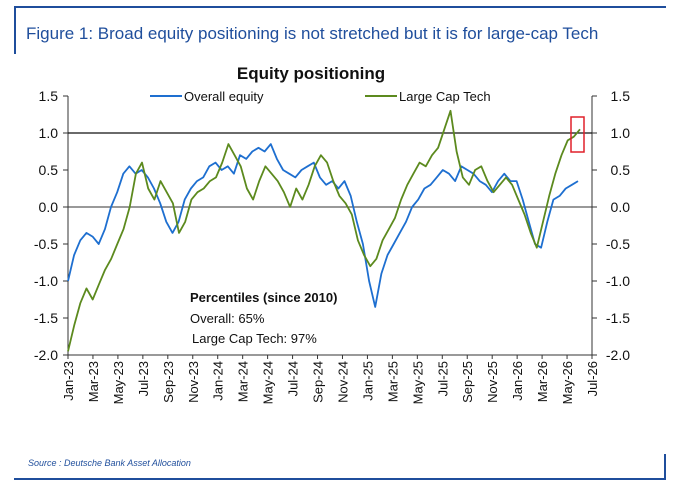 The height and width of the screenshot is (497, 680). What do you see at coordinates (592, 378) in the screenshot?
I see `x-tick-label: Jul-26` at bounding box center [592, 378].